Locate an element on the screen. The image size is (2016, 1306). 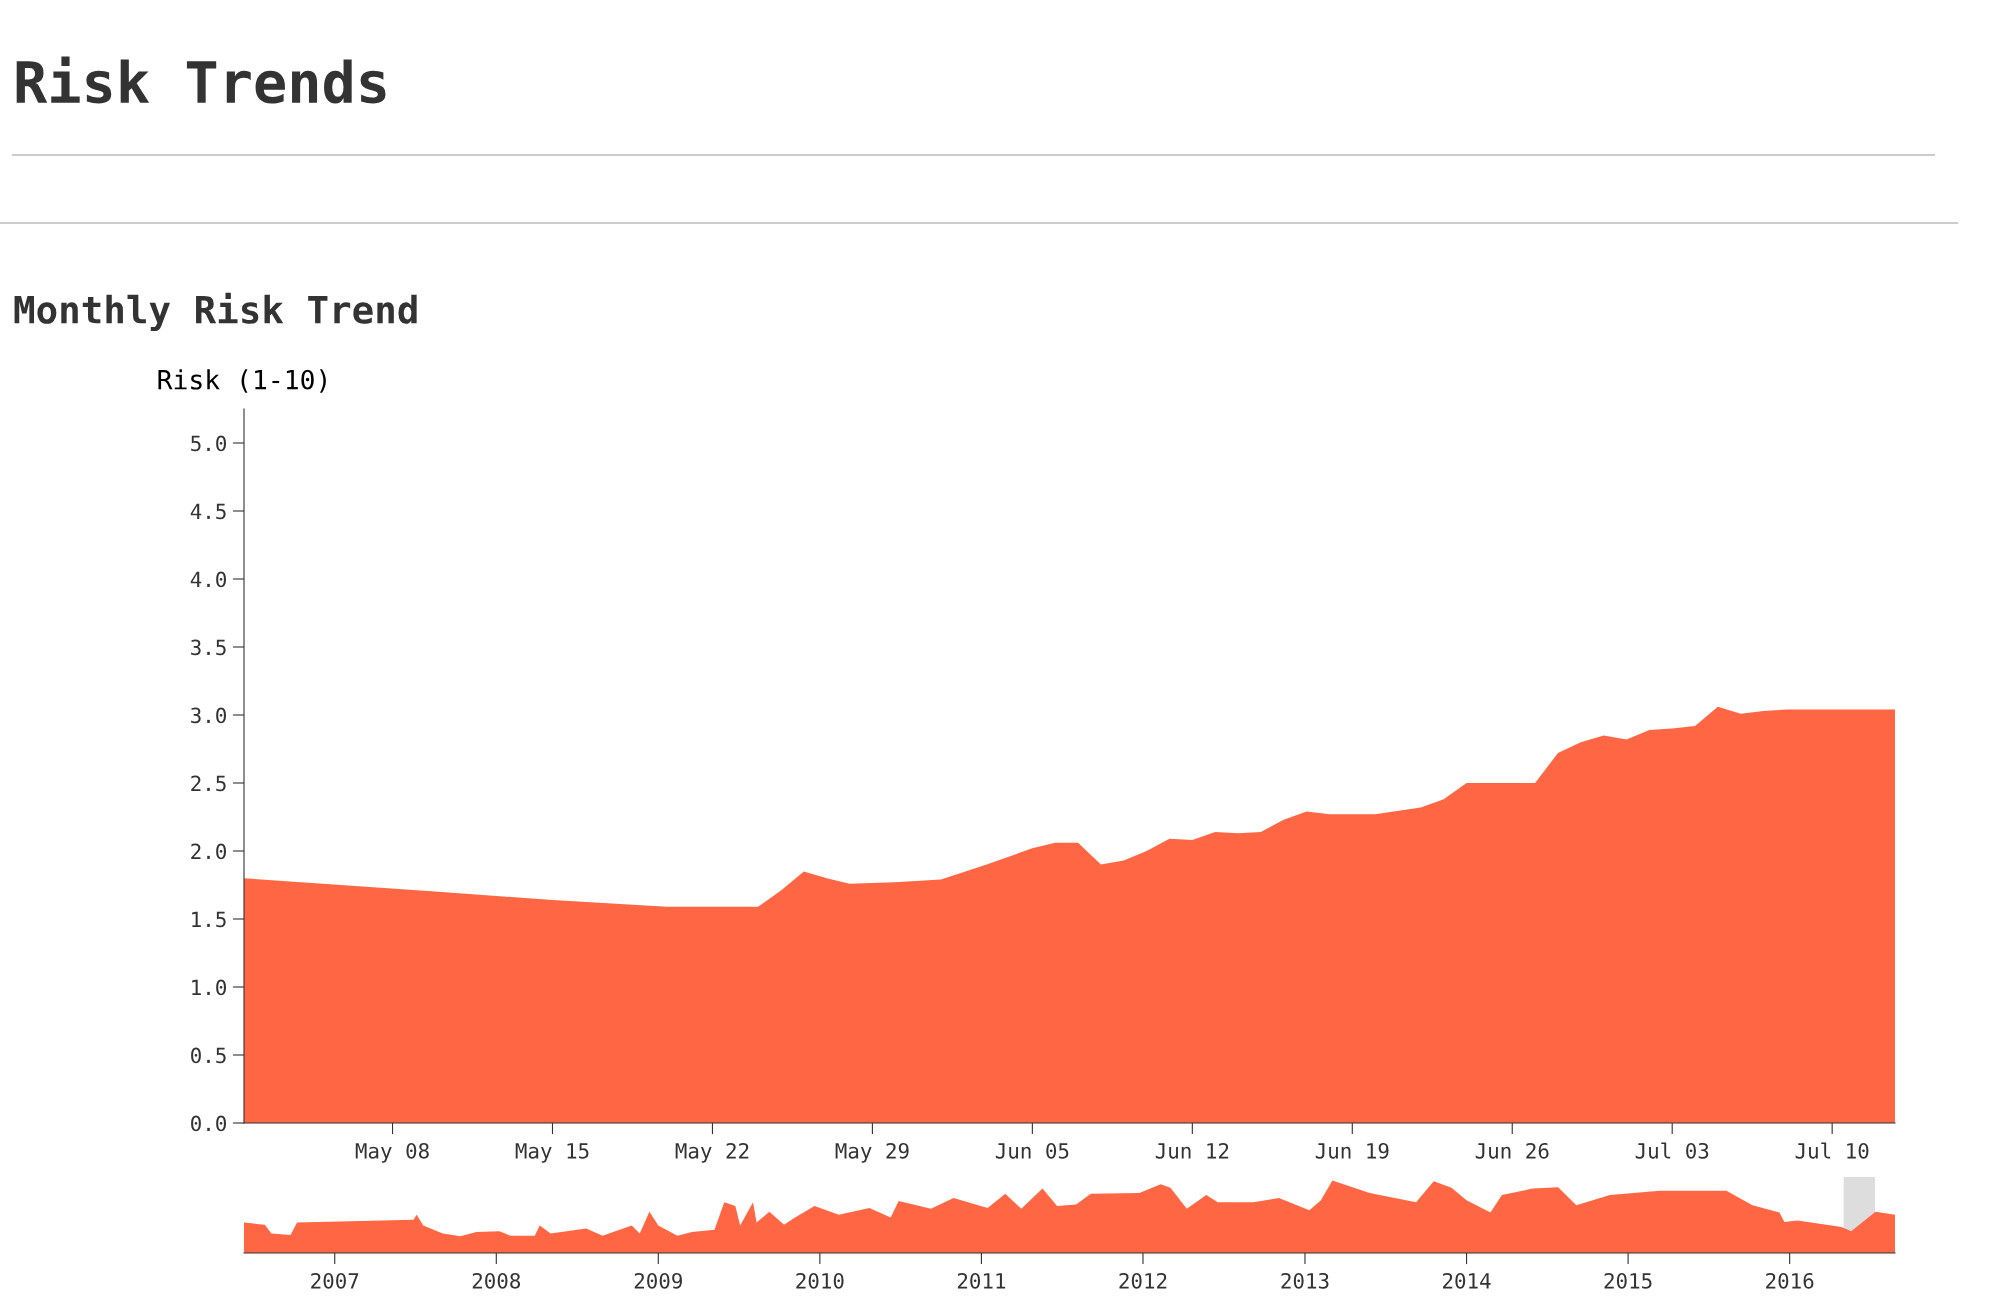
x-tick-label: 2008 is located at coordinates (496, 1280).